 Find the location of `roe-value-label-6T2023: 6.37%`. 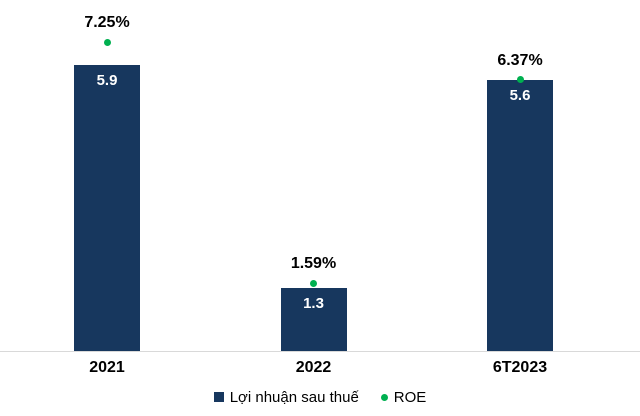

roe-value-label-6T2023: 6.37% is located at coordinates (520, 60).